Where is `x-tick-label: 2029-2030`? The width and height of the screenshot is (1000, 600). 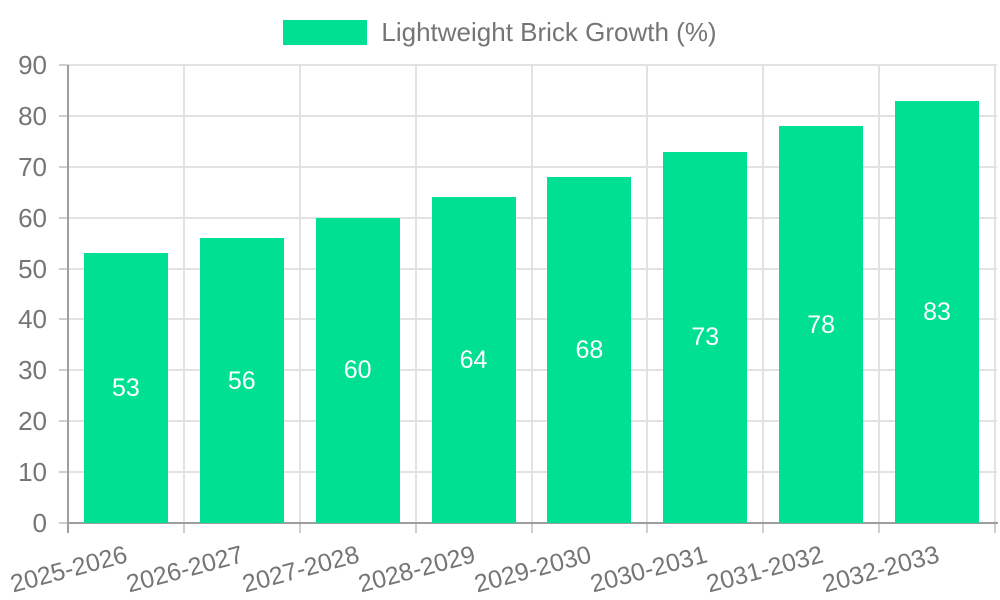
x-tick-label: 2029-2030 is located at coordinates (533, 569).